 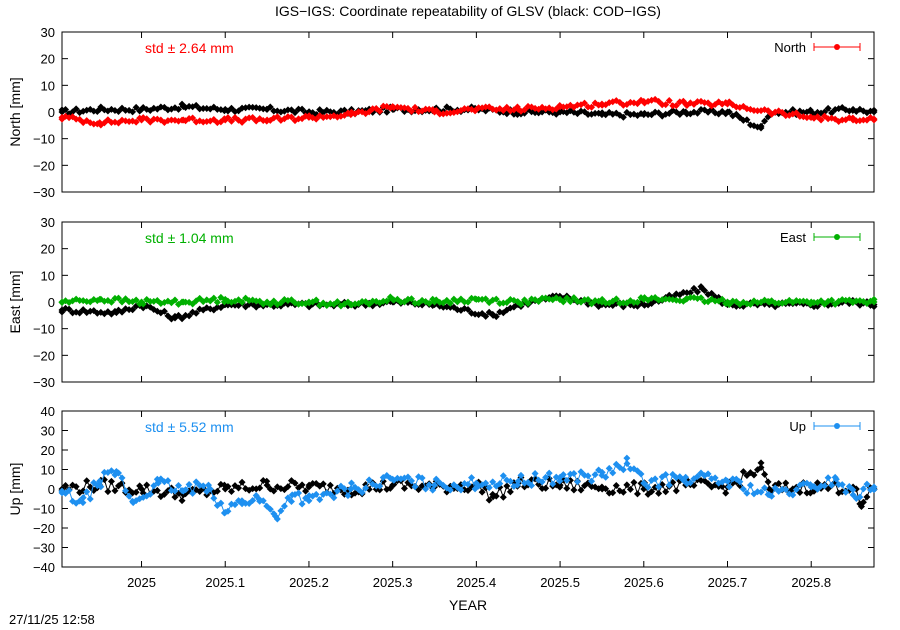 What do you see at coordinates (837, 237) in the screenshot?
I see `legend-marker` at bounding box center [837, 237].